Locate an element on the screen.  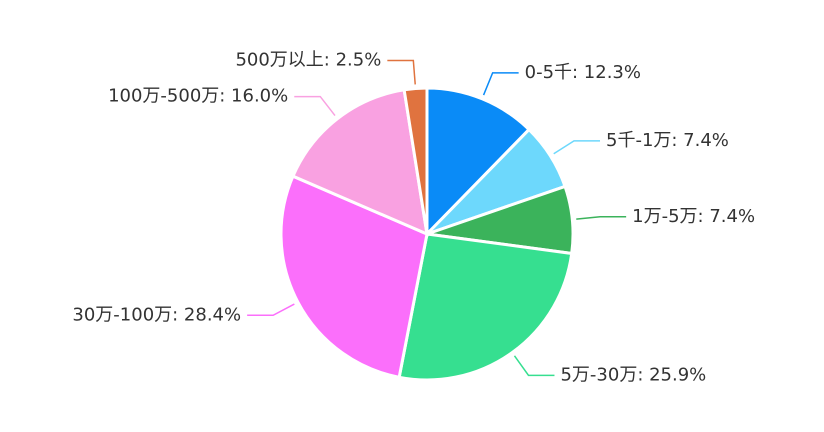
slice-label: 500万以上: 2.5% is located at coordinates (308, 60).